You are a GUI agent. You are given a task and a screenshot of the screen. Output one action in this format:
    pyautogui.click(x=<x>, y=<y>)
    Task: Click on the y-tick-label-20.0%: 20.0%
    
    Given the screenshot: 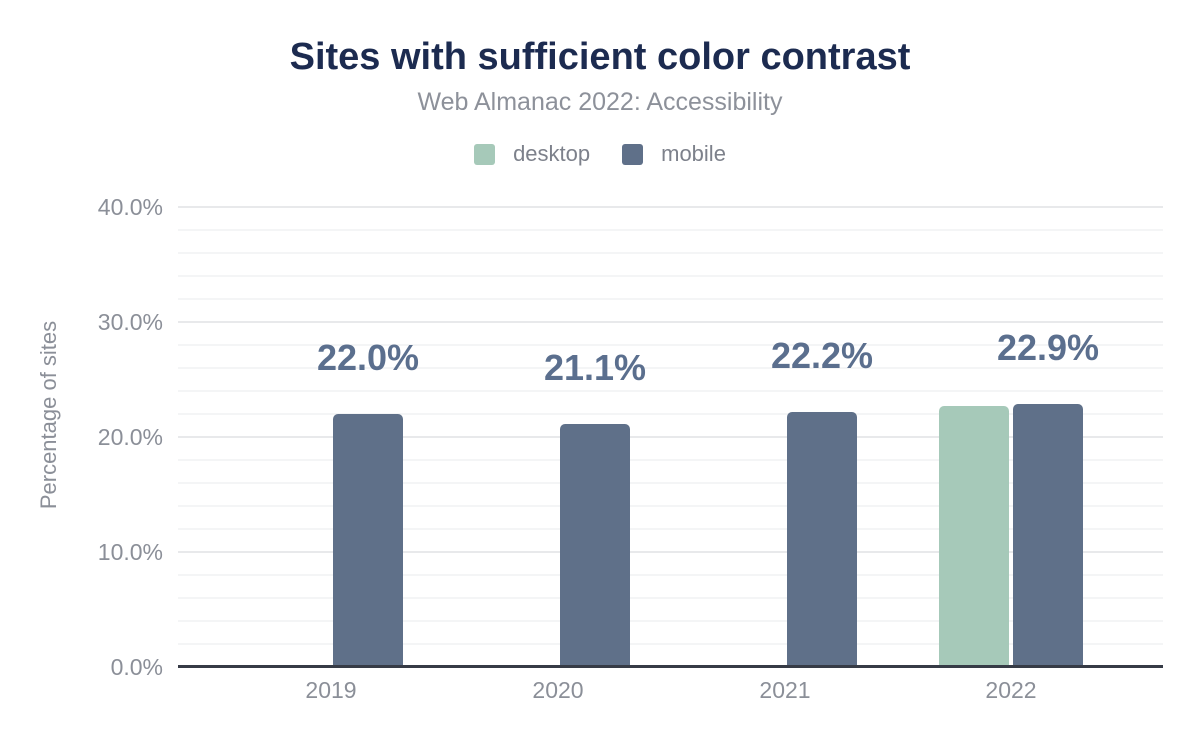 What is the action you would take?
    pyautogui.click(x=130, y=437)
    